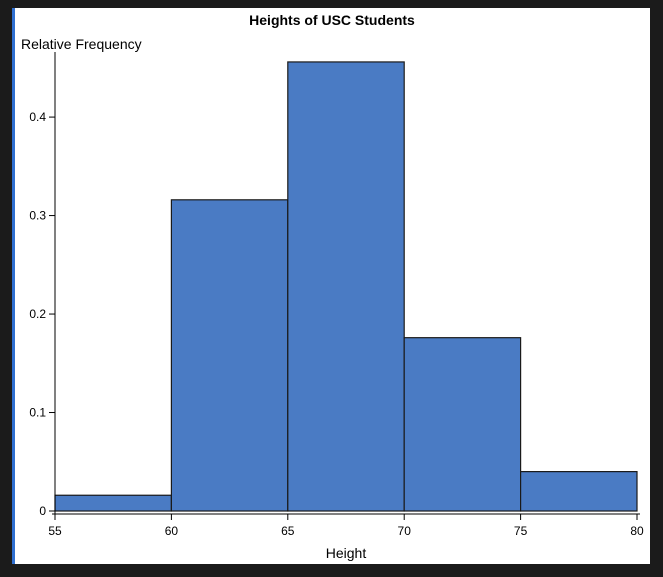 The height and width of the screenshot is (577, 663). Describe the element at coordinates (37, 314) in the screenshot. I see `y-tick-label: 0.2` at that location.